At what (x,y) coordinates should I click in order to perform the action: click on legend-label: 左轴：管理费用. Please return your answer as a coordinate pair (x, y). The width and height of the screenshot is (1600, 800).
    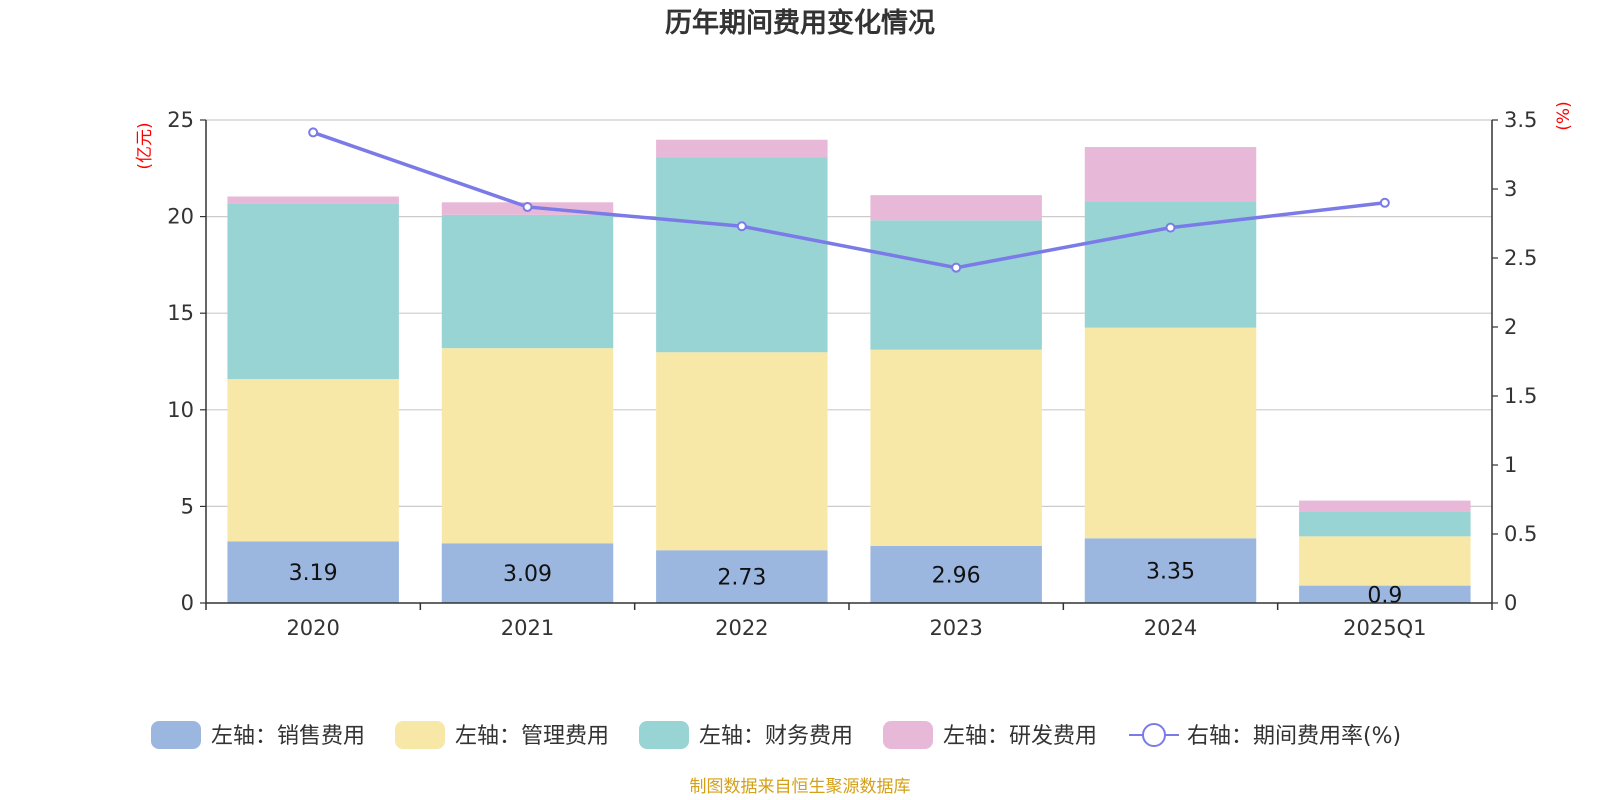
    Looking at the image, I should click on (532, 736).